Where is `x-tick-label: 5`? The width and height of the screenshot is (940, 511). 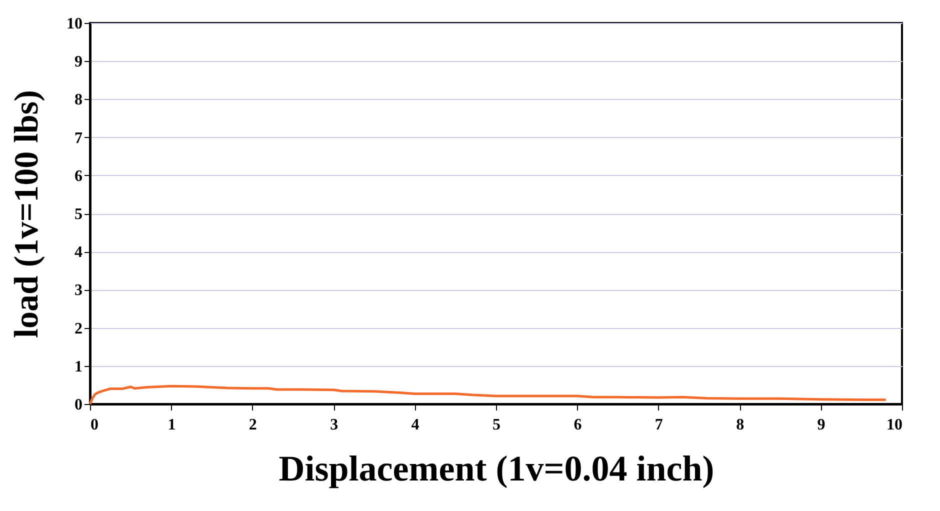
x-tick-label: 5 is located at coordinates (496, 425).